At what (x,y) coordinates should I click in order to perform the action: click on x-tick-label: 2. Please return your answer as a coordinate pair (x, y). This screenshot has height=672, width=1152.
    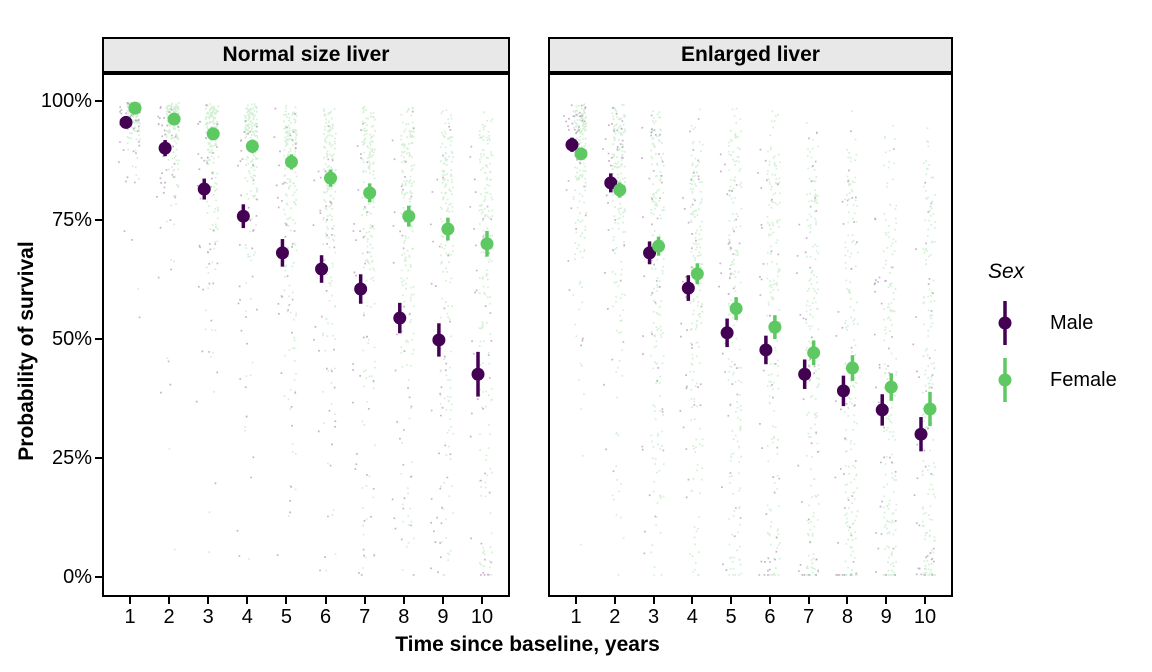
    Looking at the image, I should click on (615, 617).